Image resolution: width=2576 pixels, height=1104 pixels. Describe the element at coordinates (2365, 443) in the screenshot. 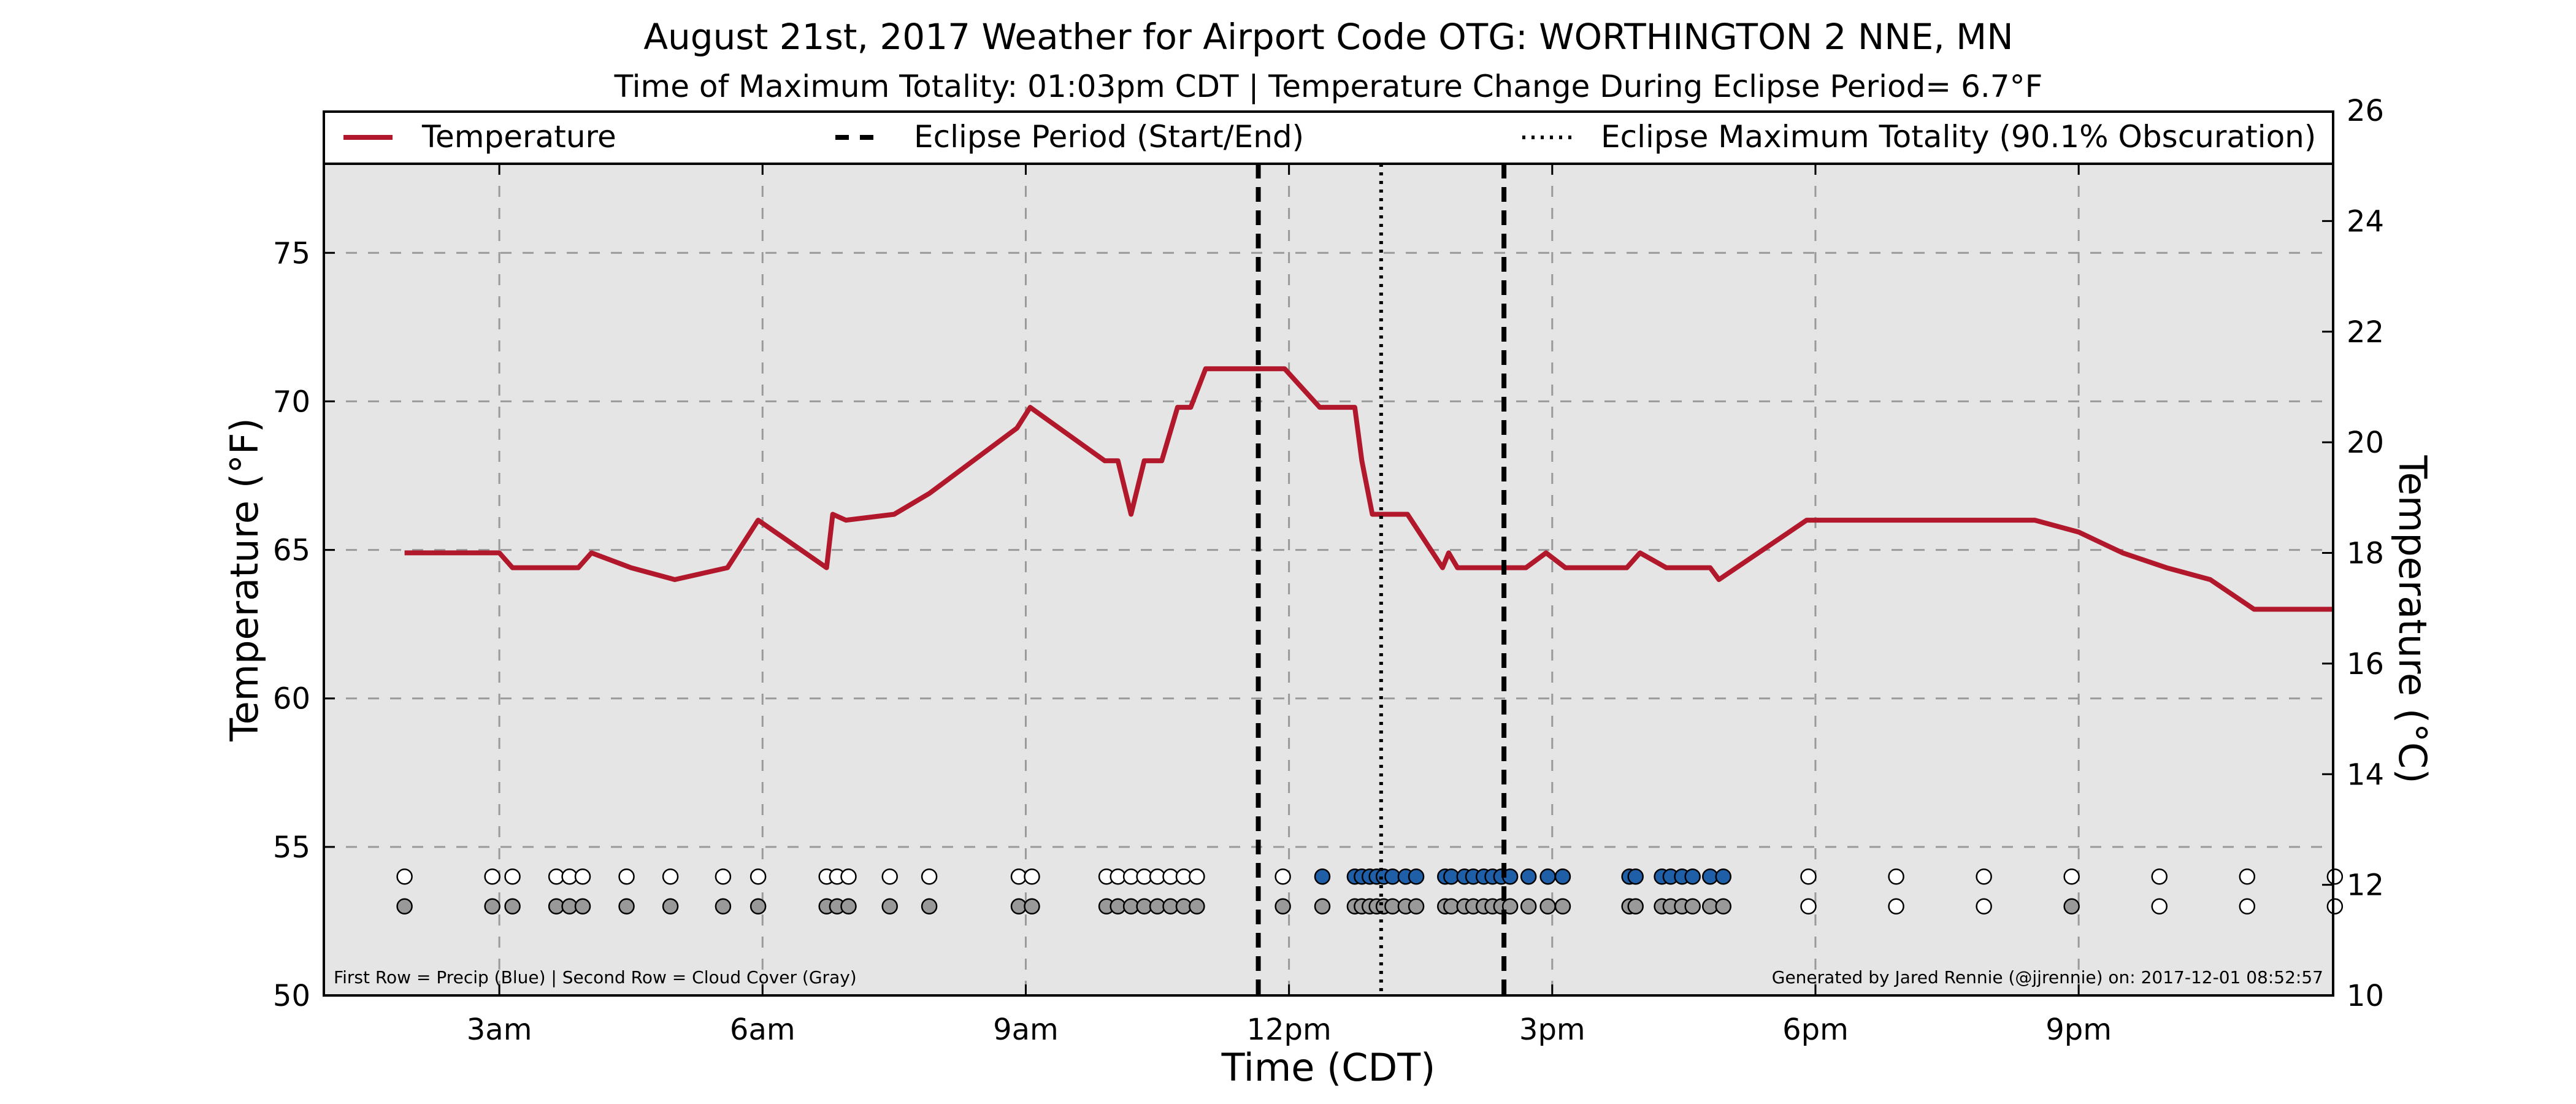

I see `y-tick-label-right: 20` at that location.